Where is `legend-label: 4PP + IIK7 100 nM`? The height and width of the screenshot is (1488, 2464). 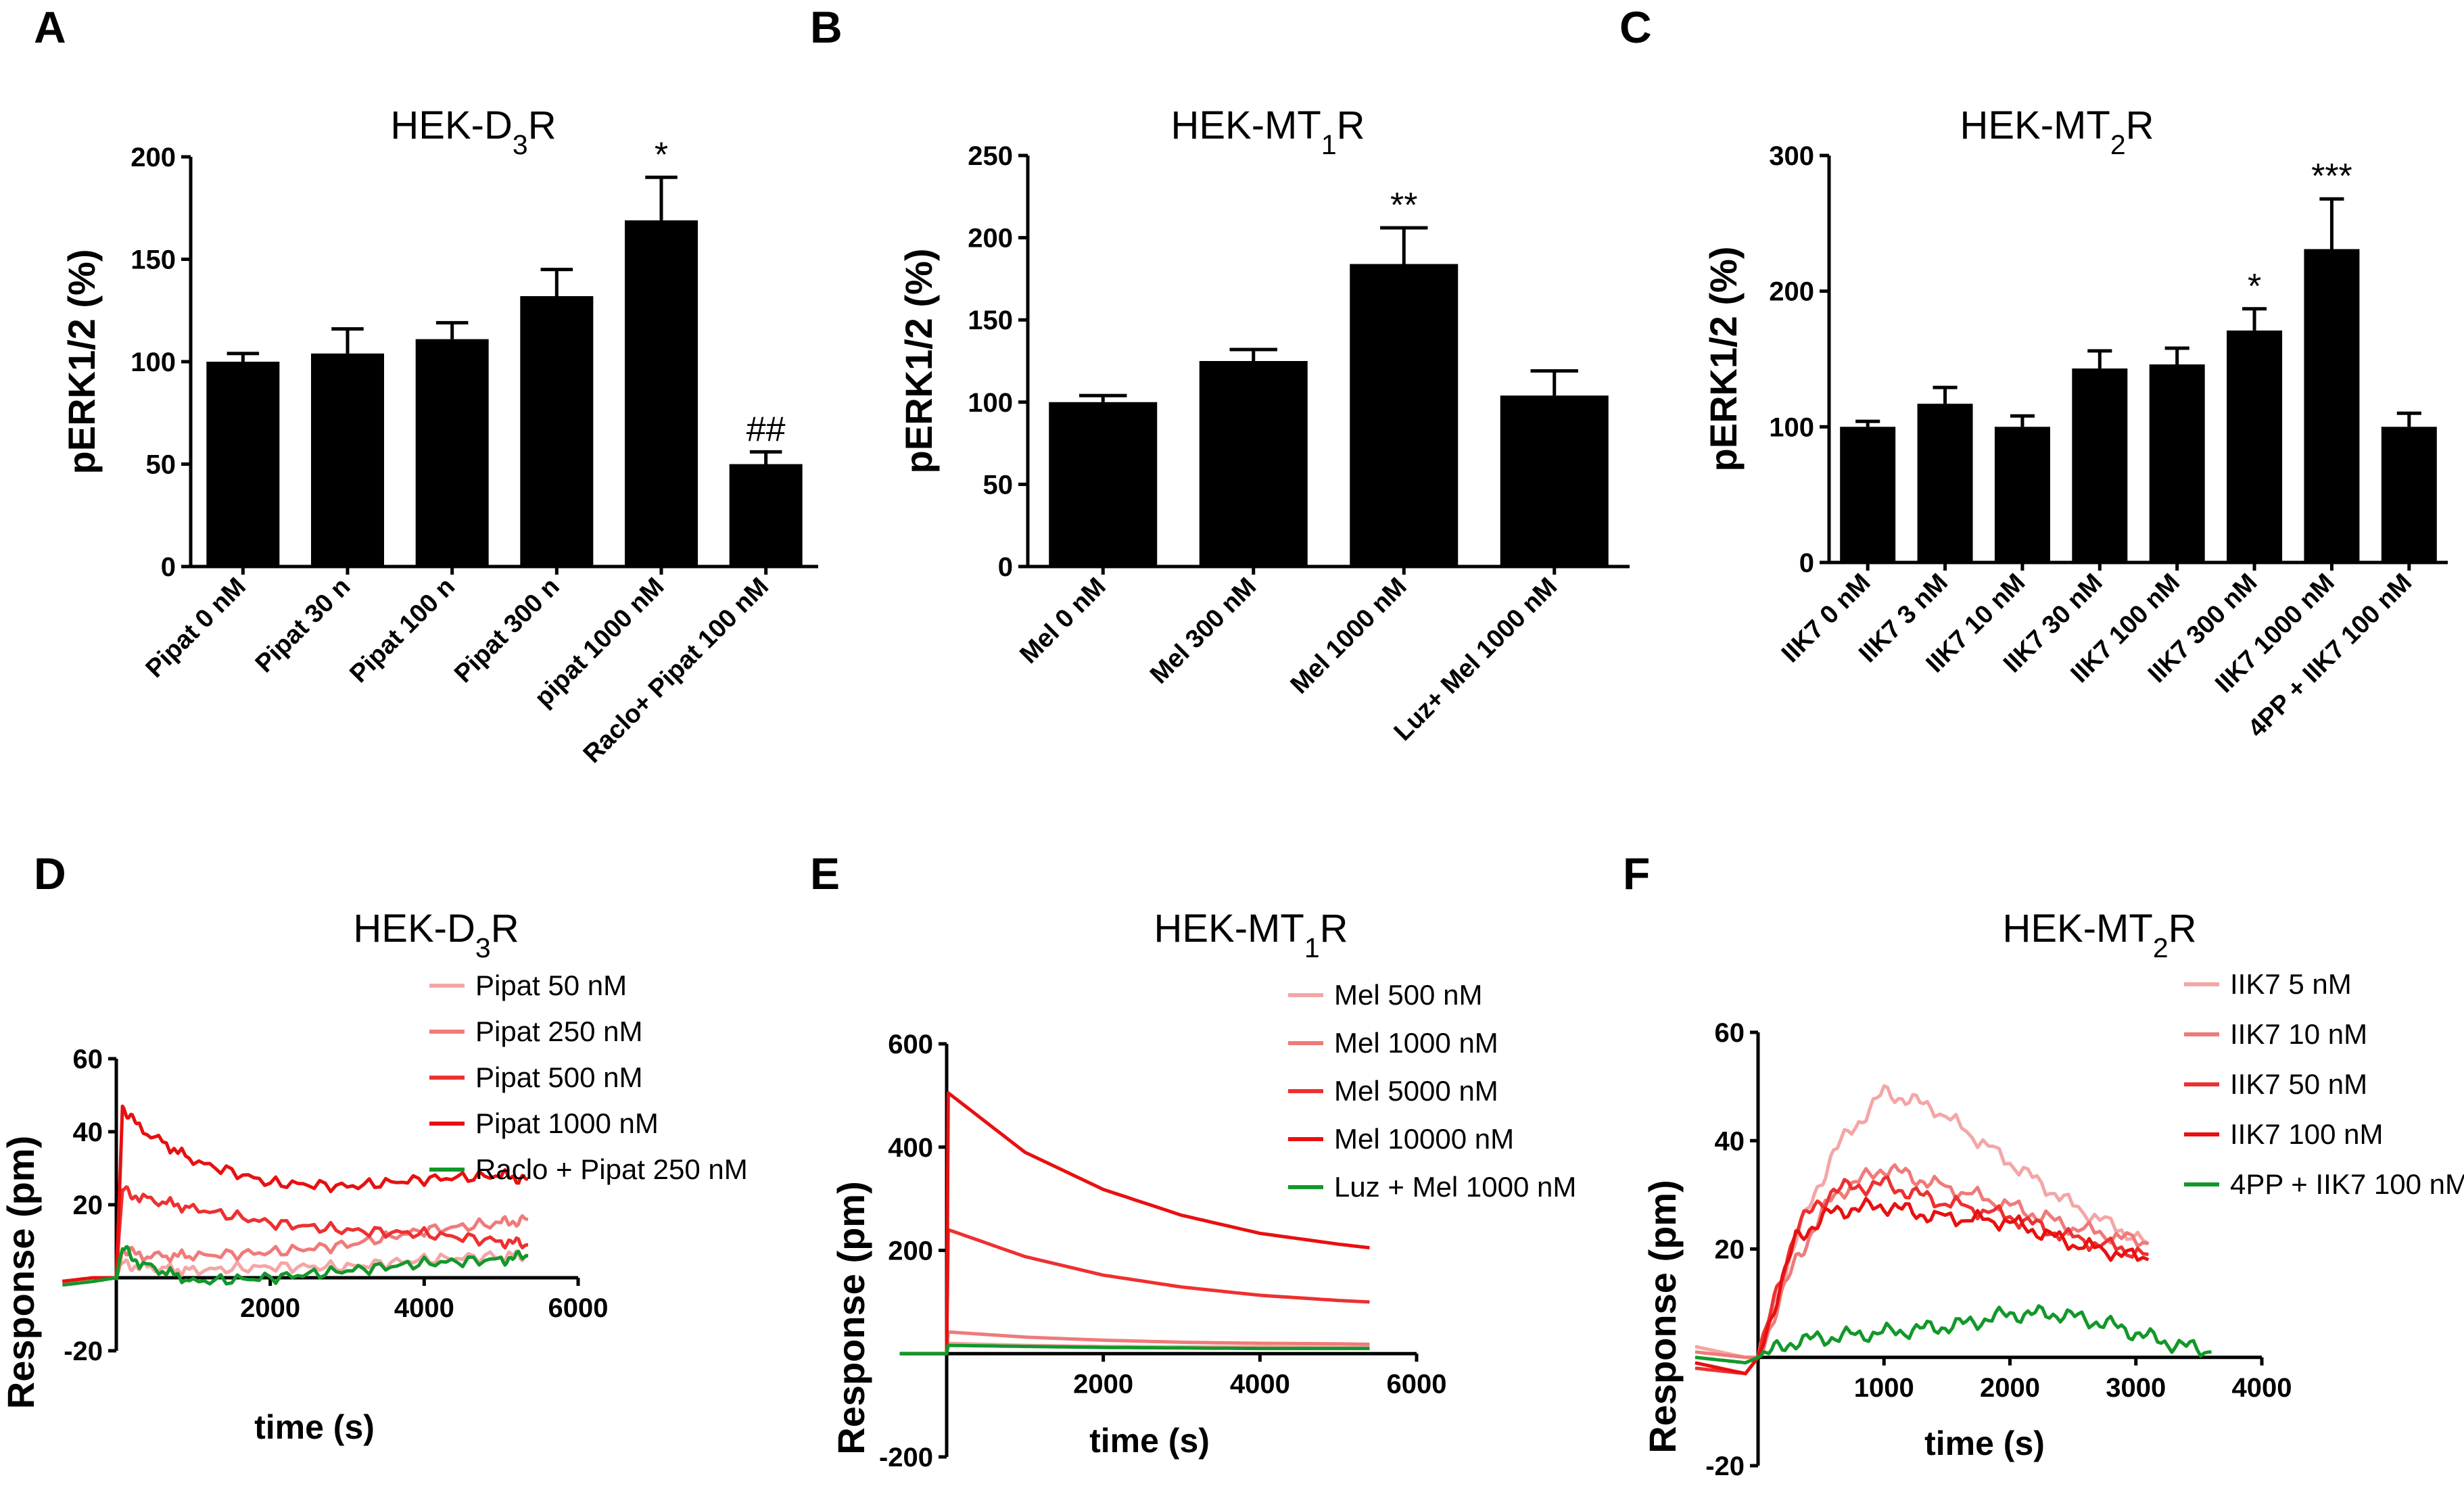 legend-label: 4PP + IIK7 100 nM is located at coordinates (2347, 1184).